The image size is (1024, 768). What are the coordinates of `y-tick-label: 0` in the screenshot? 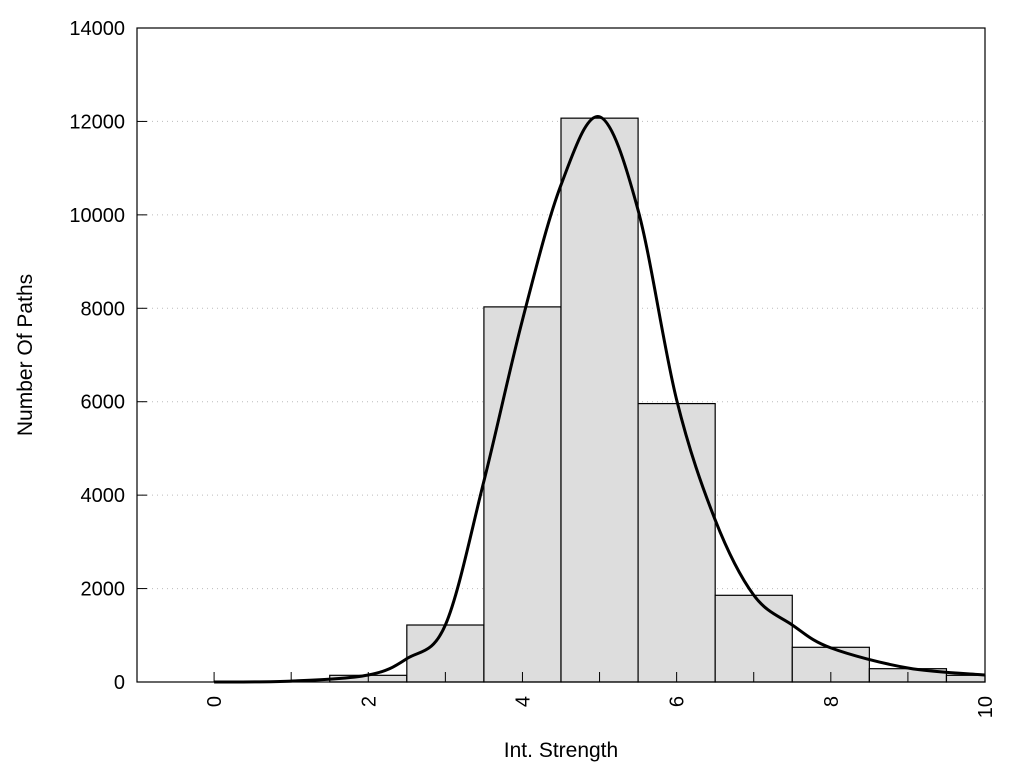 It's located at (119, 683).